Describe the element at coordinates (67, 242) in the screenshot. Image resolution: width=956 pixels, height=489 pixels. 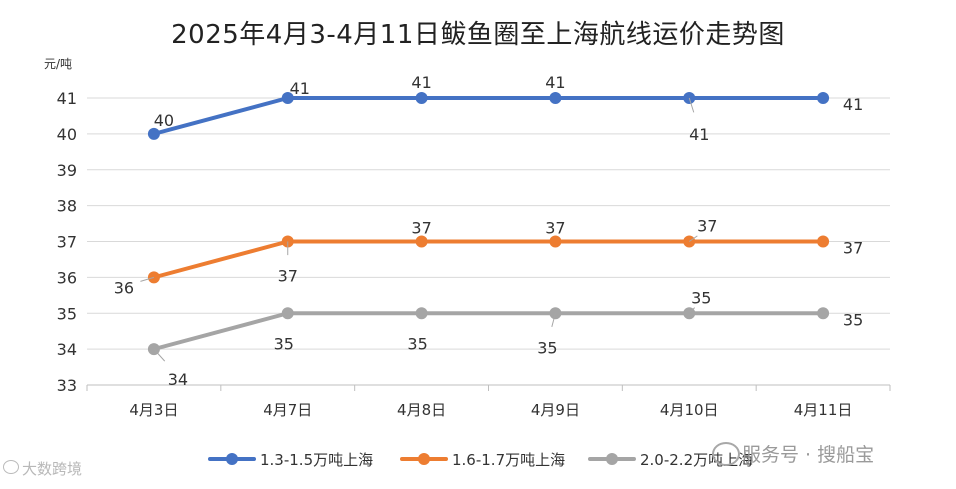
I see `y-tick-label: 37` at that location.